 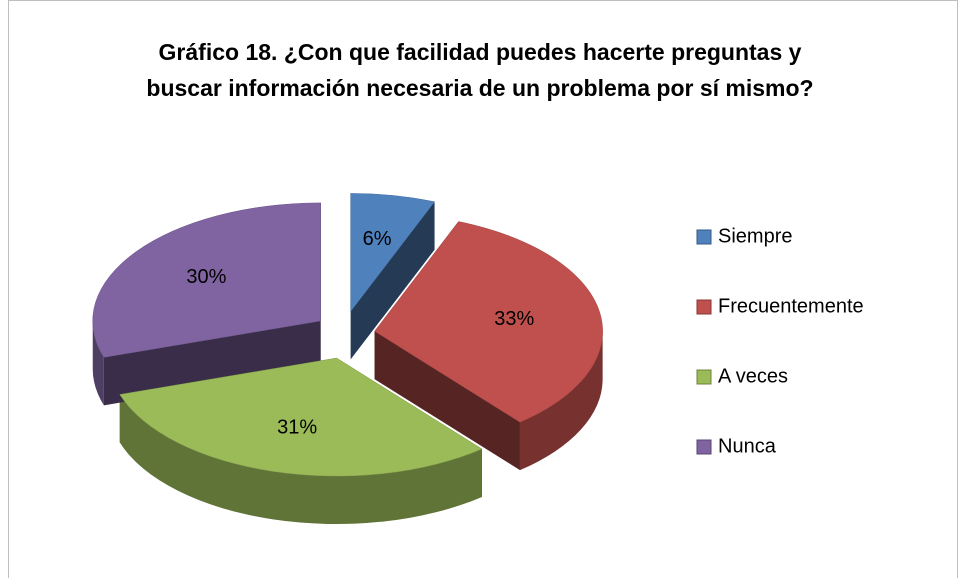 I want to click on legend: Siempre Frecuentemente A veces Nunca, so click(x=780, y=341).